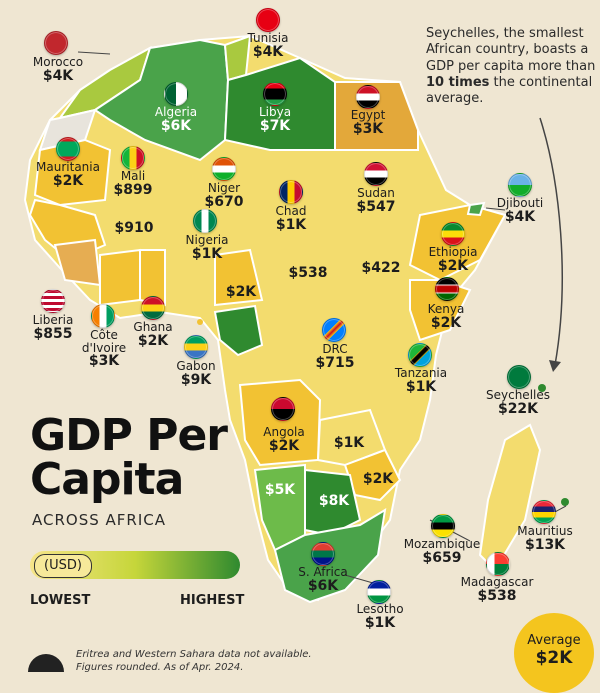 This screenshot has width=600, height=693. I want to click on region-mauritania, so click(72, 172).